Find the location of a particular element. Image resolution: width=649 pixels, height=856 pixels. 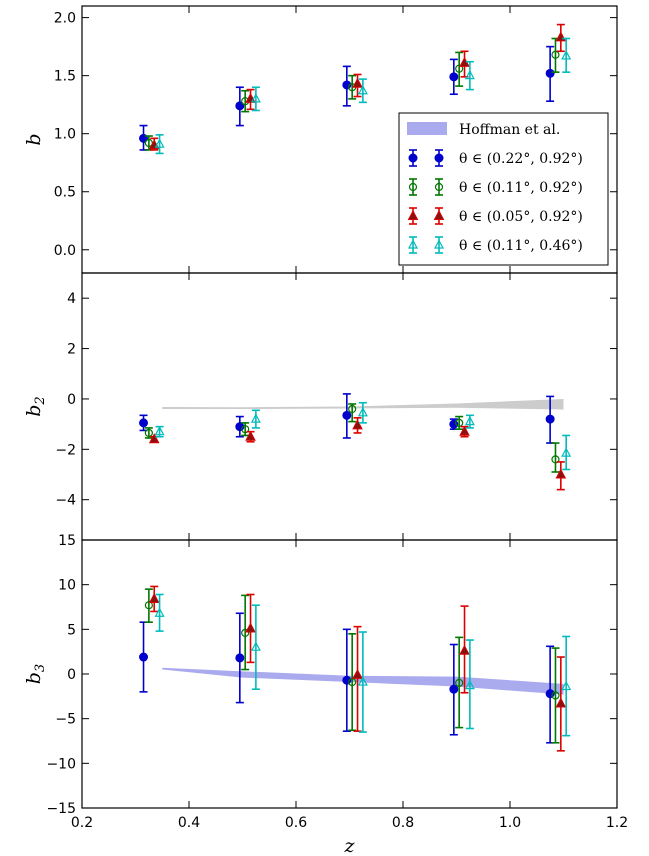

b3-s2-errorbar is located at coordinates (357, 678).